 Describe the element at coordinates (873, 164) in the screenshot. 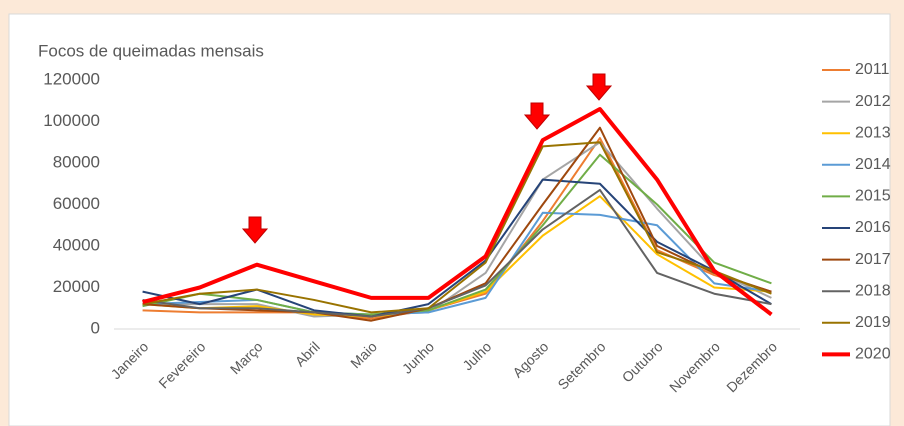

I see `legend-label: 2014` at that location.